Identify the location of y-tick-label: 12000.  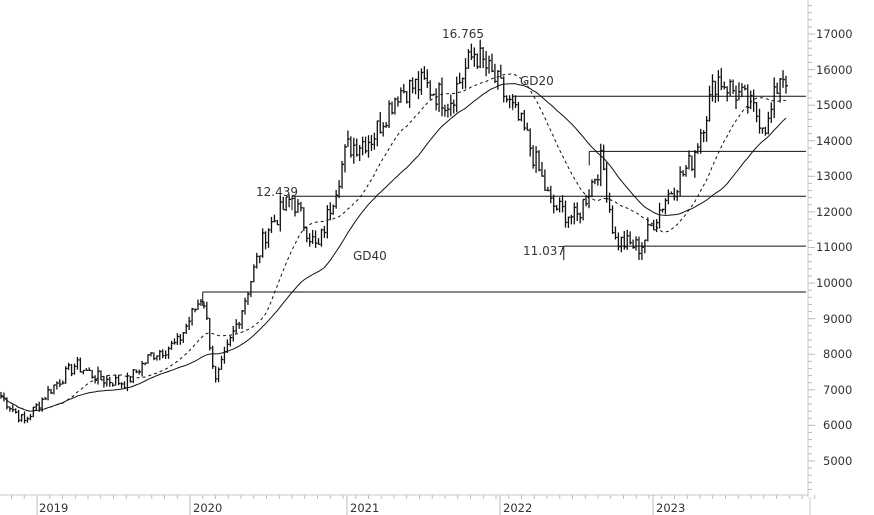
(834, 212).